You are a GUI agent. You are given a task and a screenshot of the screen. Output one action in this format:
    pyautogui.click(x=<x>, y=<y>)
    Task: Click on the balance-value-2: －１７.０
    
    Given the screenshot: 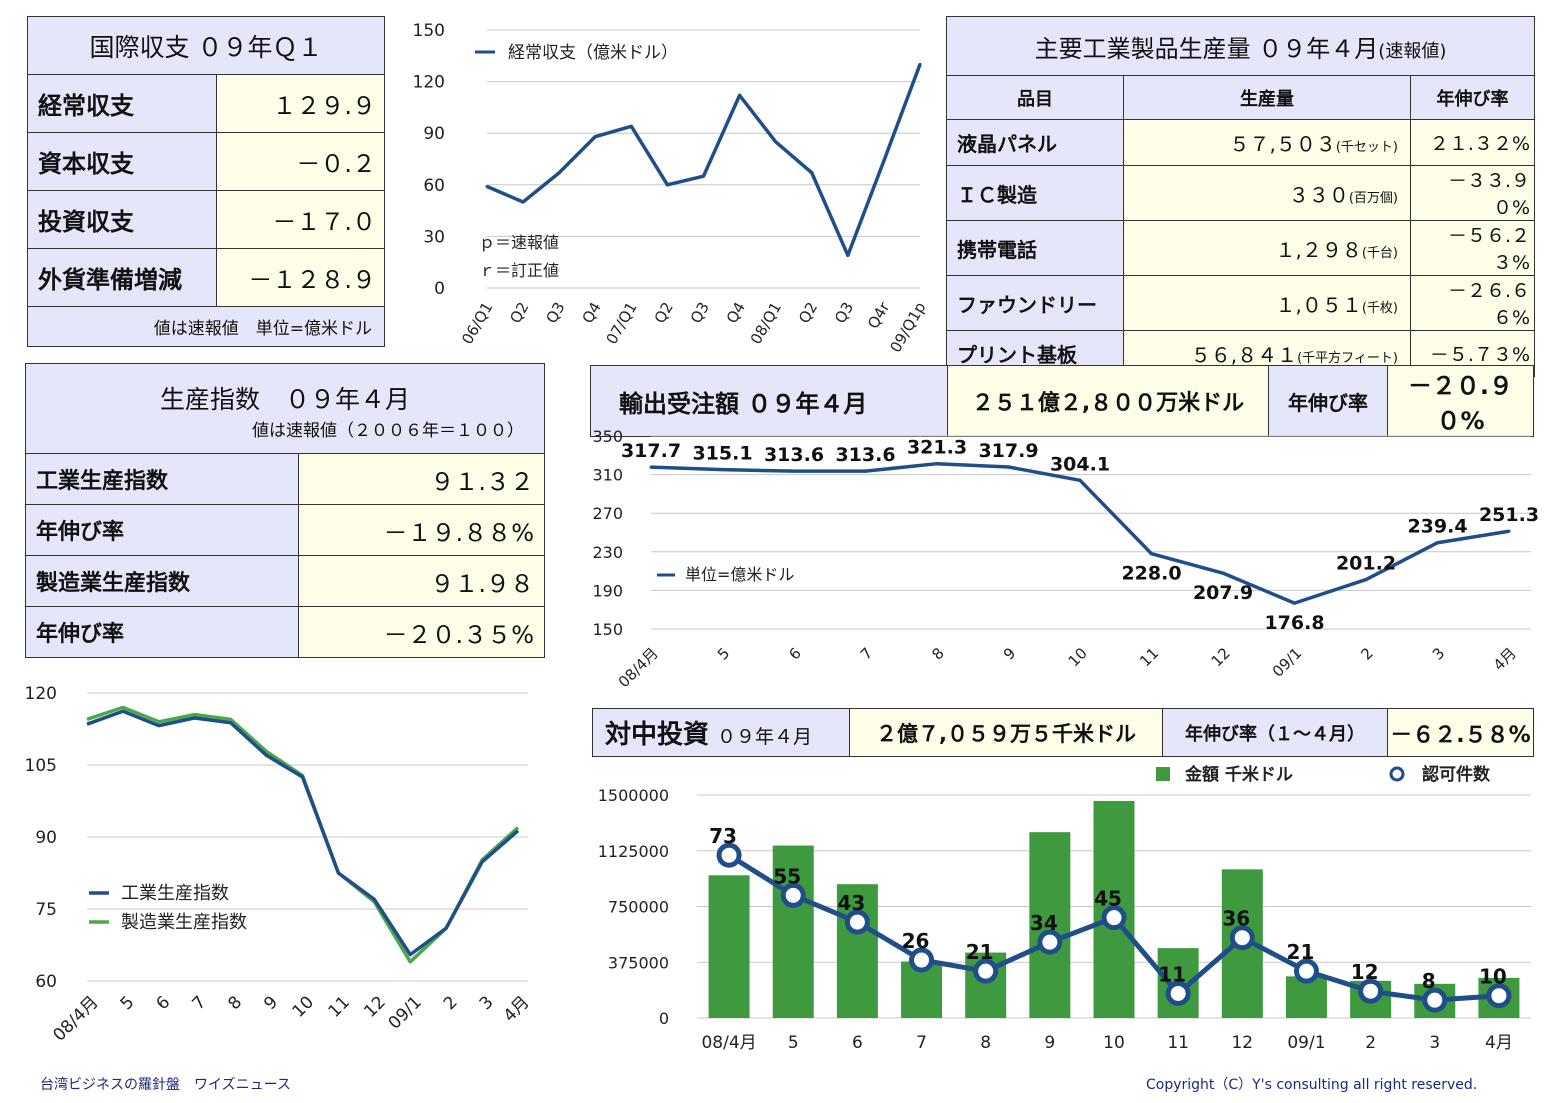 What is the action you would take?
    pyautogui.click(x=300, y=219)
    